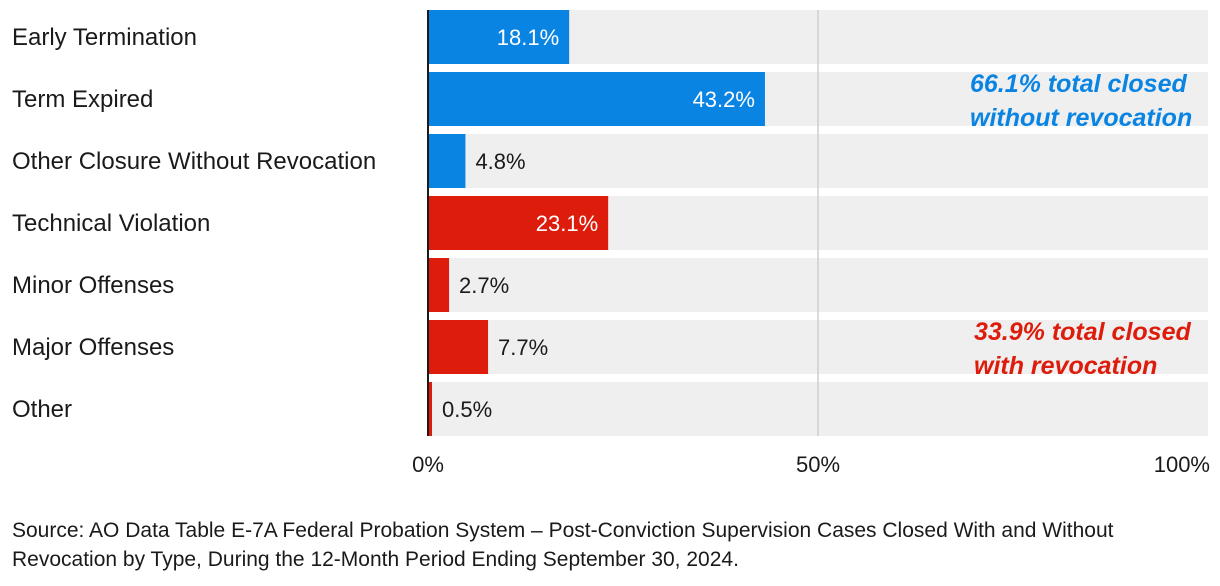  I want to click on value-label: 0.5%, so click(467, 409).